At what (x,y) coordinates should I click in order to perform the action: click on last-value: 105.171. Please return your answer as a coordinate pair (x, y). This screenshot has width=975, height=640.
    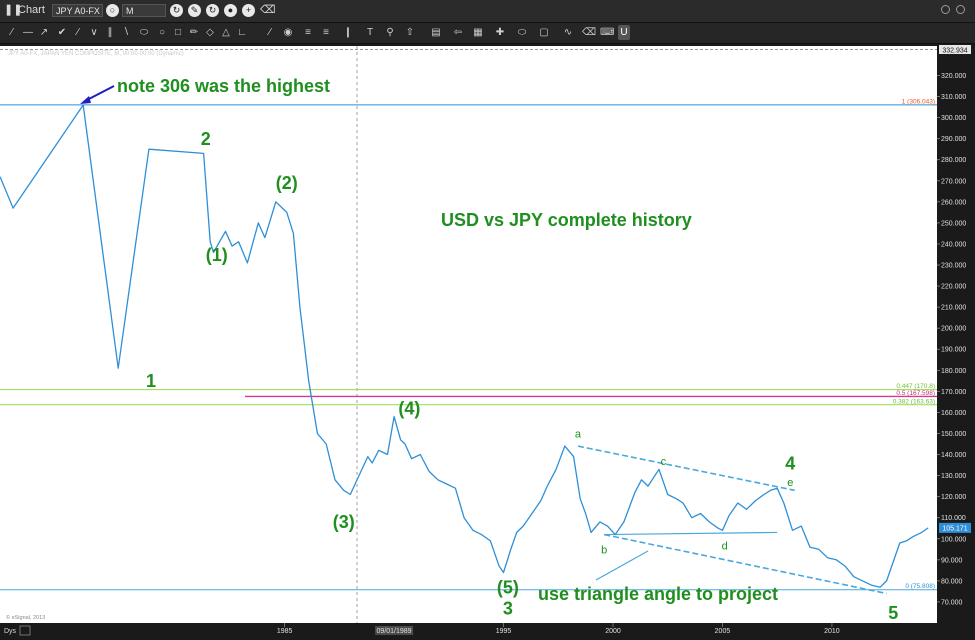
    Looking at the image, I should click on (954, 528).